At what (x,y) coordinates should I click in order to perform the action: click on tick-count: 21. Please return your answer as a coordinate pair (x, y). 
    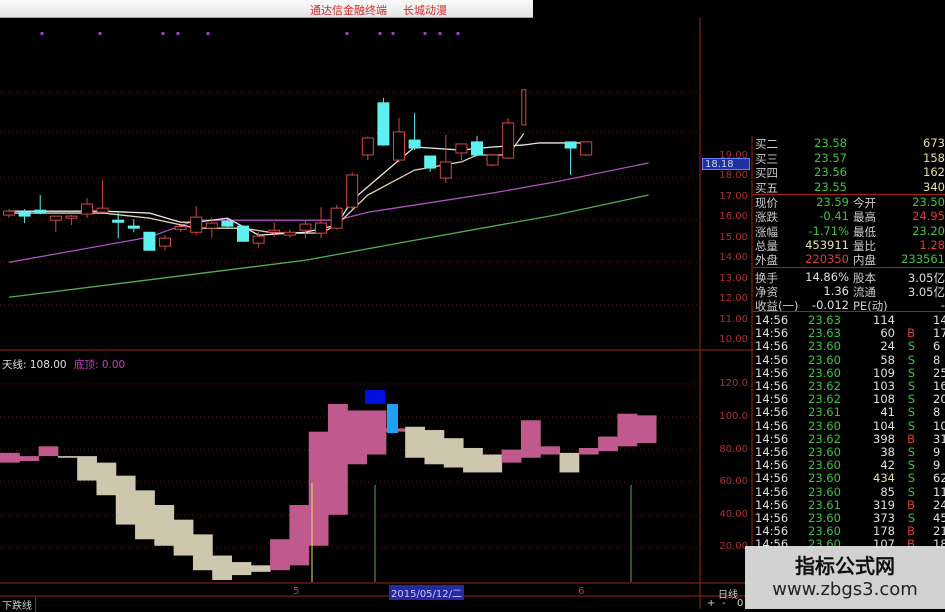
    Looking at the image, I should click on (939, 531).